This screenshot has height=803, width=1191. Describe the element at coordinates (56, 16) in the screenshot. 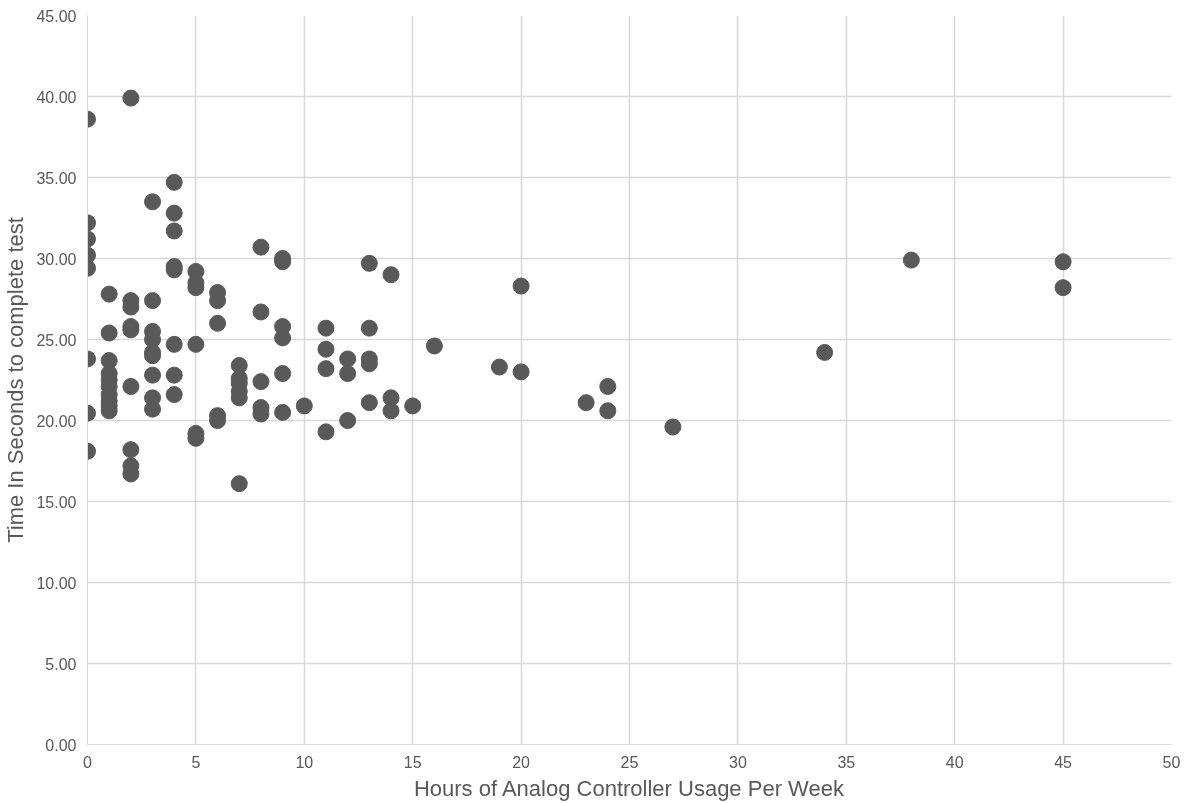

I see `y-tick-label: 45.00` at that location.